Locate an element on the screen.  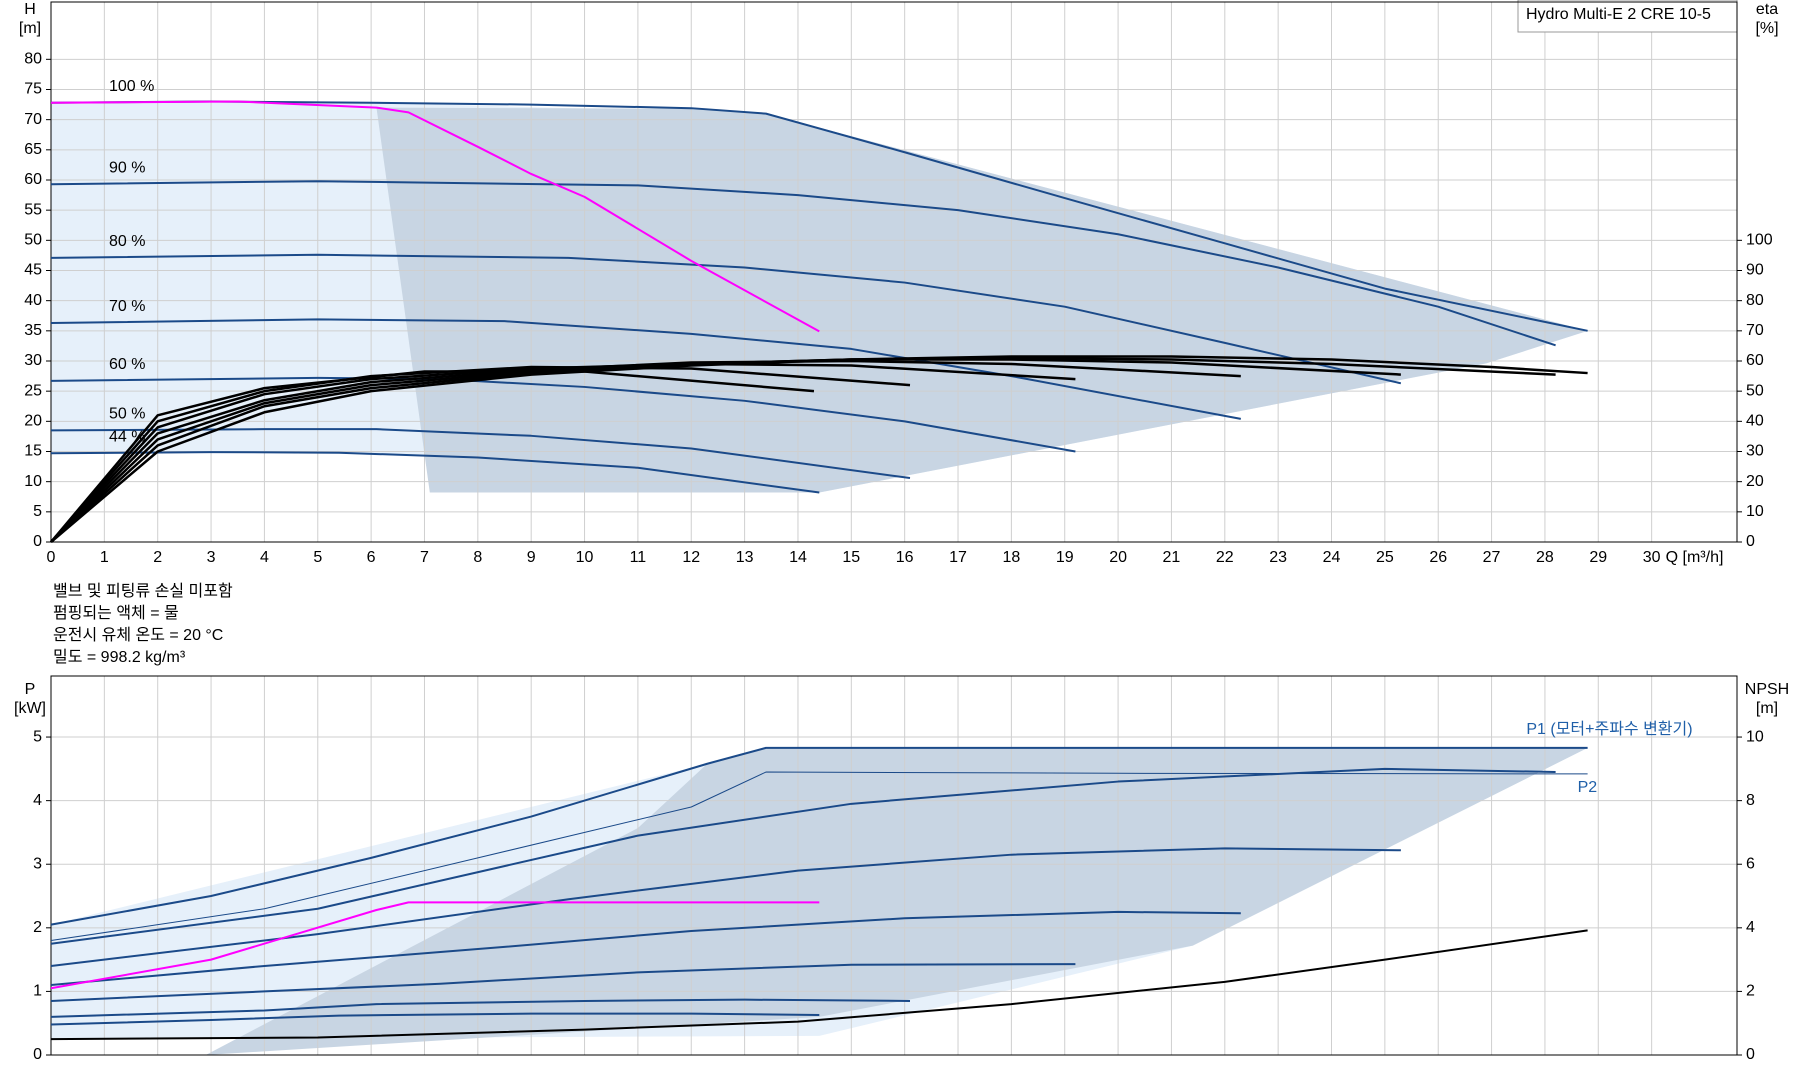
x-tick-label: 5 is located at coordinates (317, 557).